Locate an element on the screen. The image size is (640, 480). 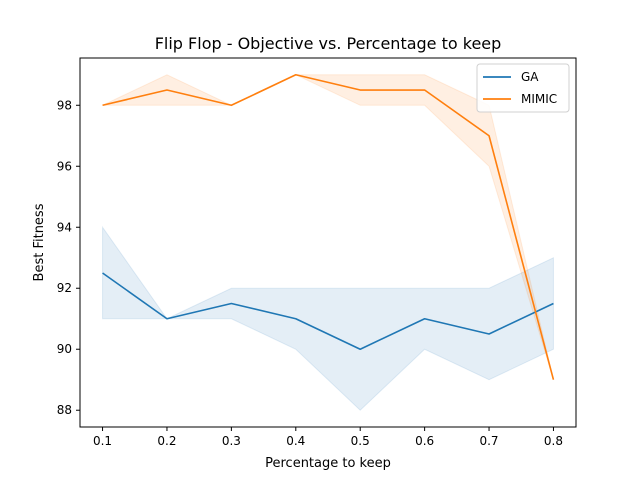
y-axis-label: Best Fitness is located at coordinates (39, 242).